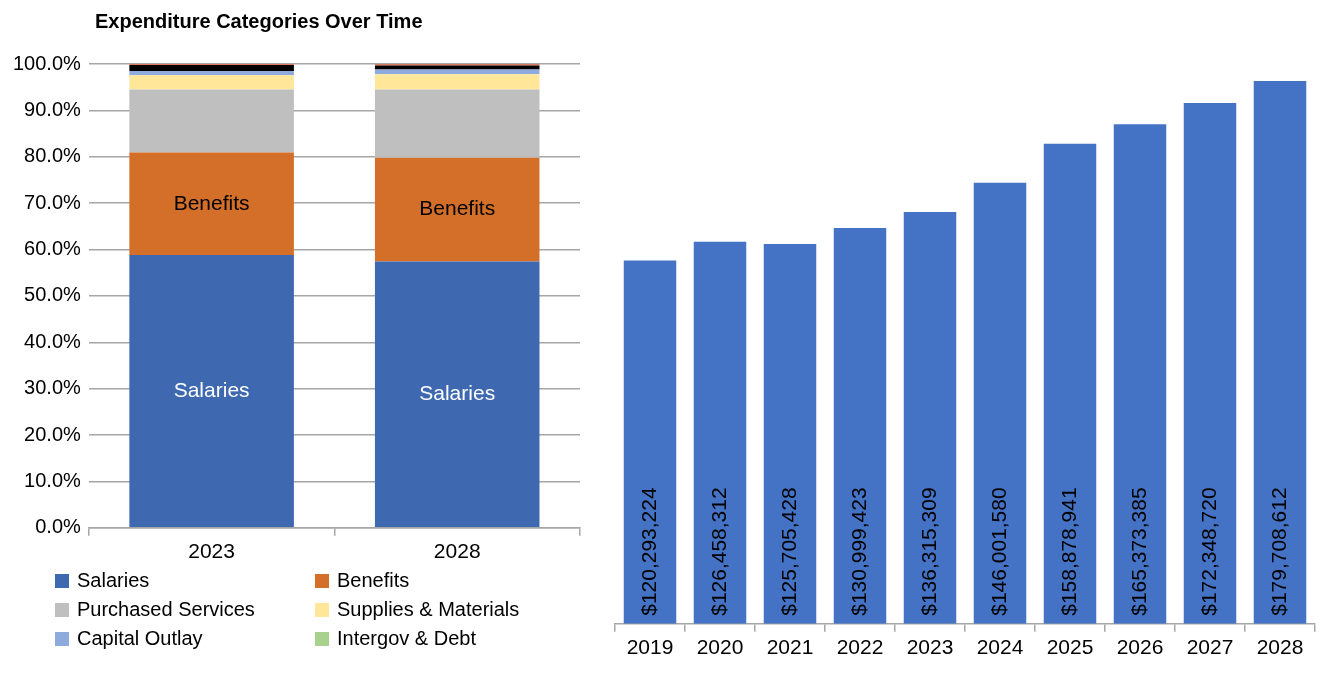  Describe the element at coordinates (259, 21) in the screenshot. I see `chart-title: Expenditure Categories Over Time` at that location.